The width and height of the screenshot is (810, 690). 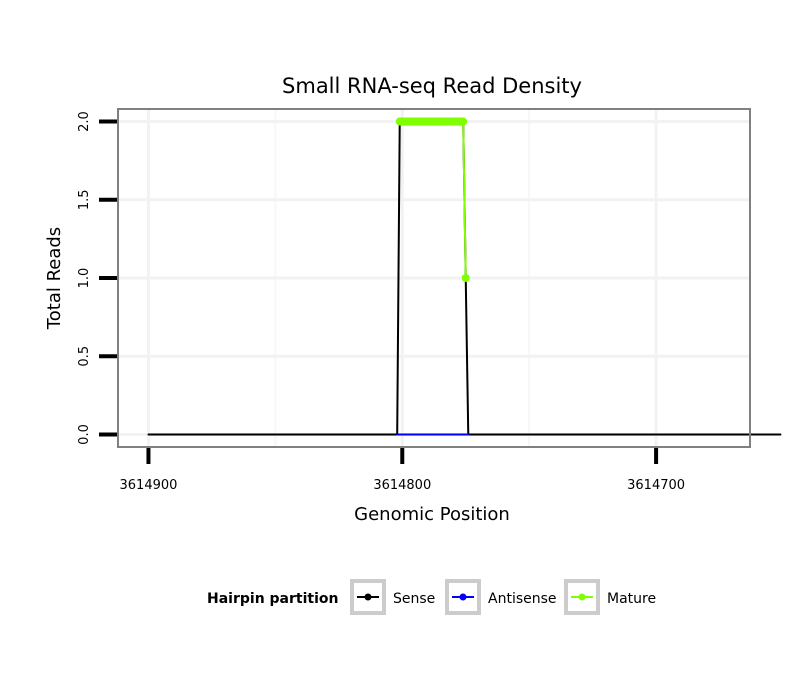 I want to click on x-axis-title: Genomic Position, so click(x=432, y=514).